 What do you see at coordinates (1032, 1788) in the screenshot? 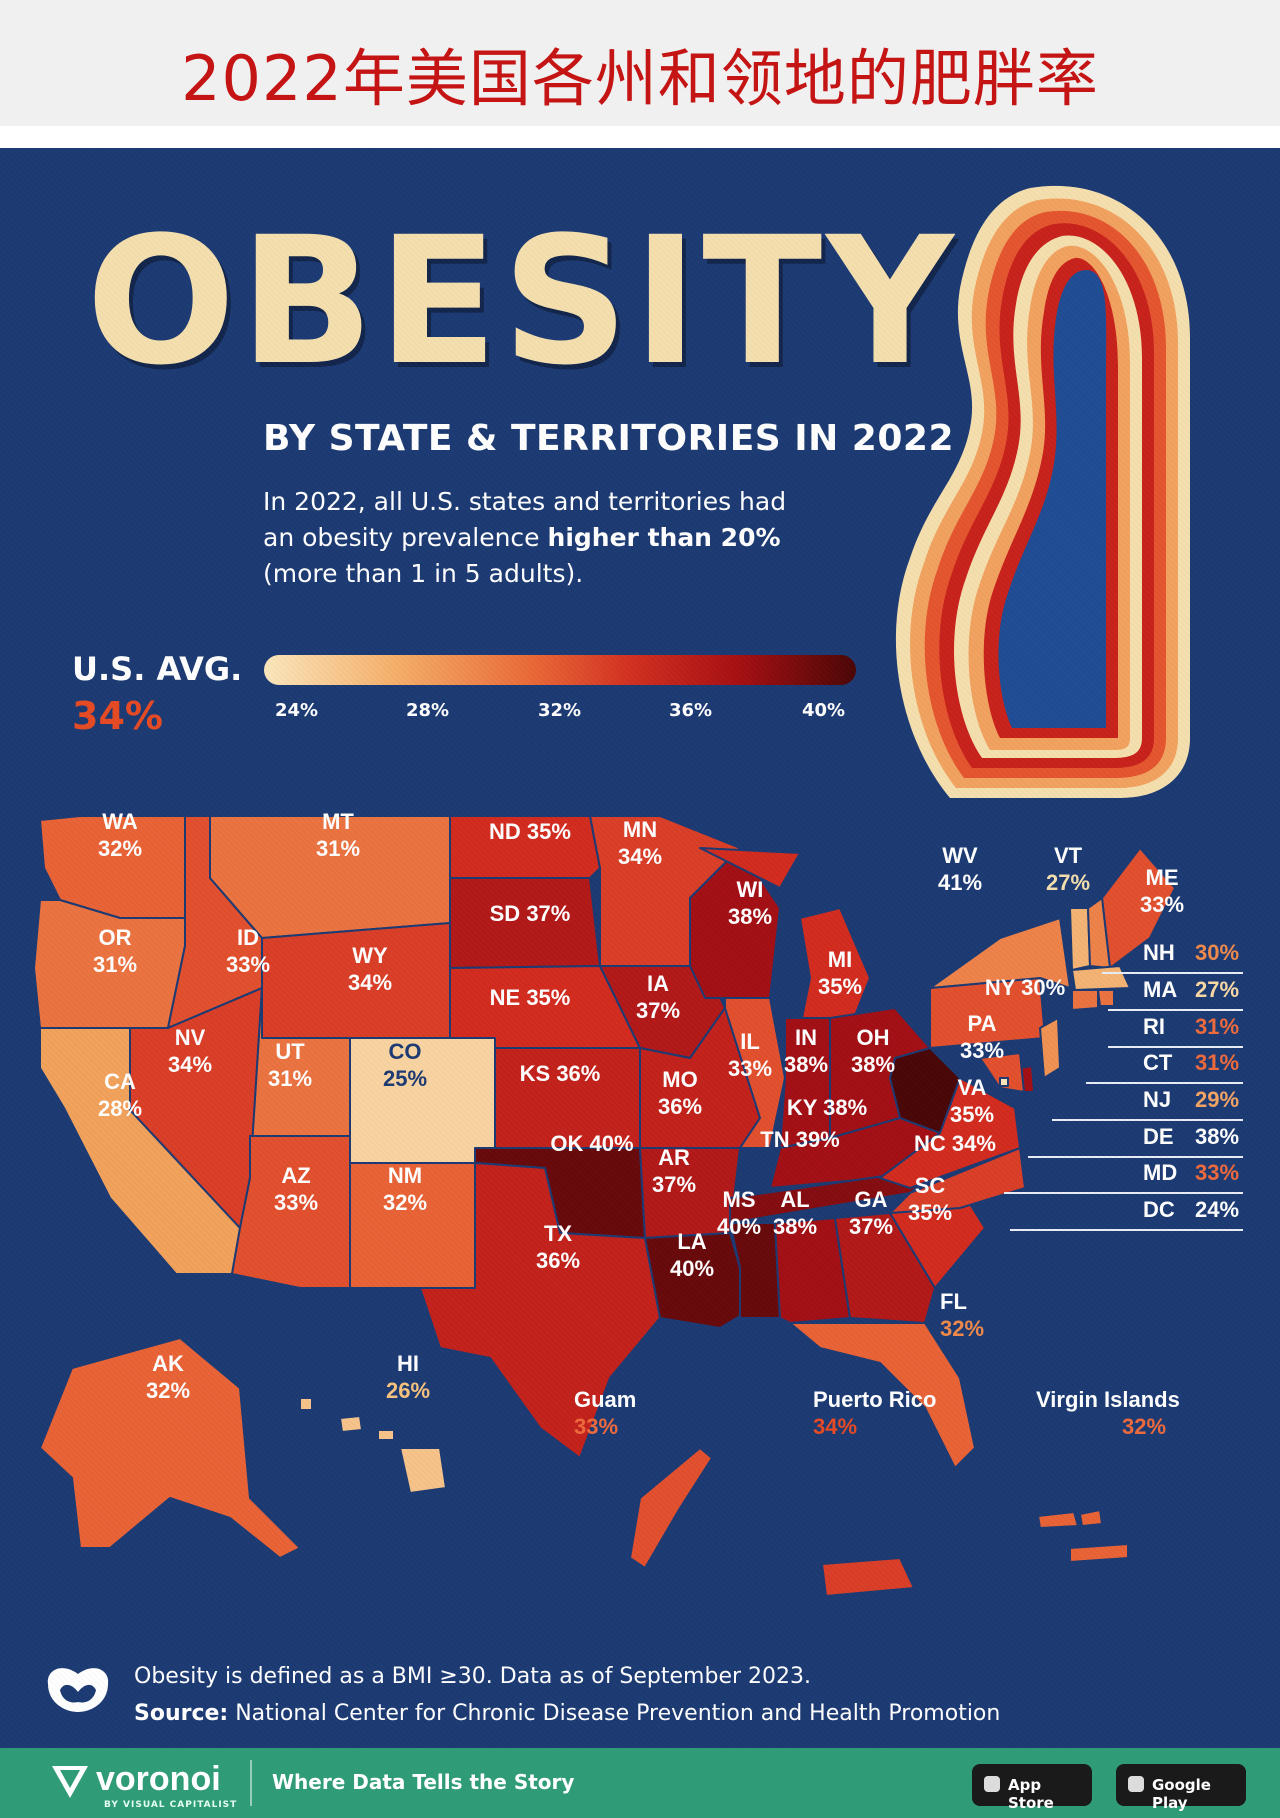
I see `app-store-button: App Store` at bounding box center [1032, 1788].